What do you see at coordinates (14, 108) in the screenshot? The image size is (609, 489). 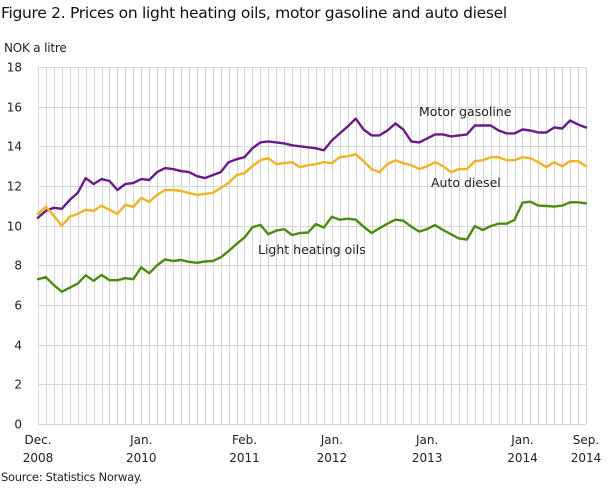 I see `y-tick-label: 16` at bounding box center [14, 108].